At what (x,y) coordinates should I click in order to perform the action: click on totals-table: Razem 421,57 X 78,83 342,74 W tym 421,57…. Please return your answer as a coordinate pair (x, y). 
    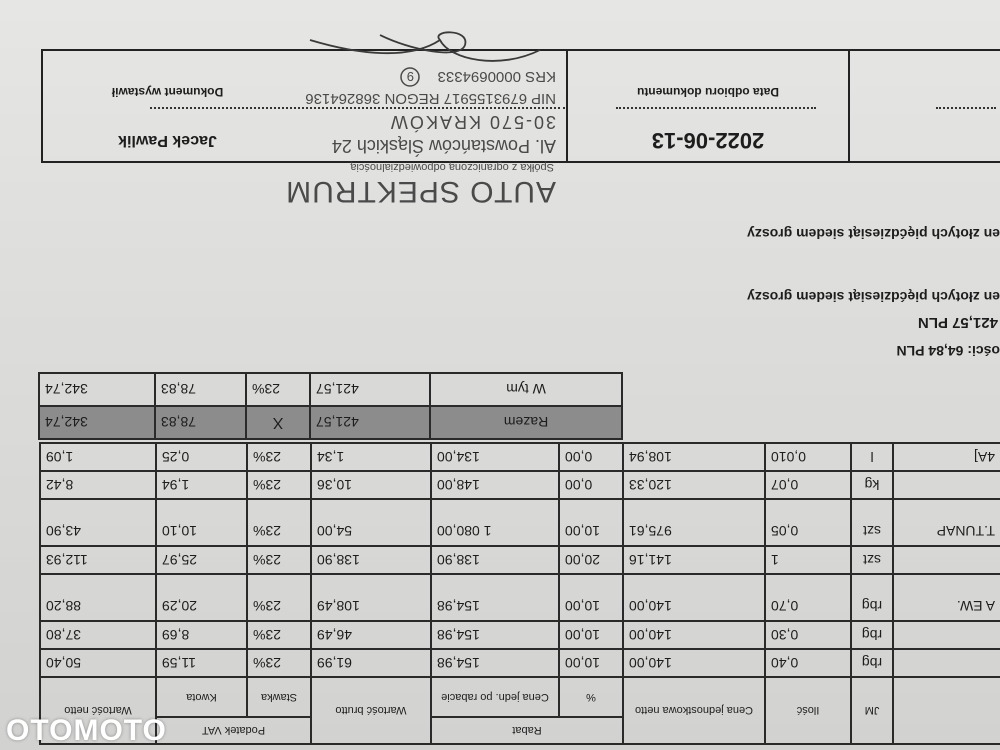
    Looking at the image, I should click on (330, 406).